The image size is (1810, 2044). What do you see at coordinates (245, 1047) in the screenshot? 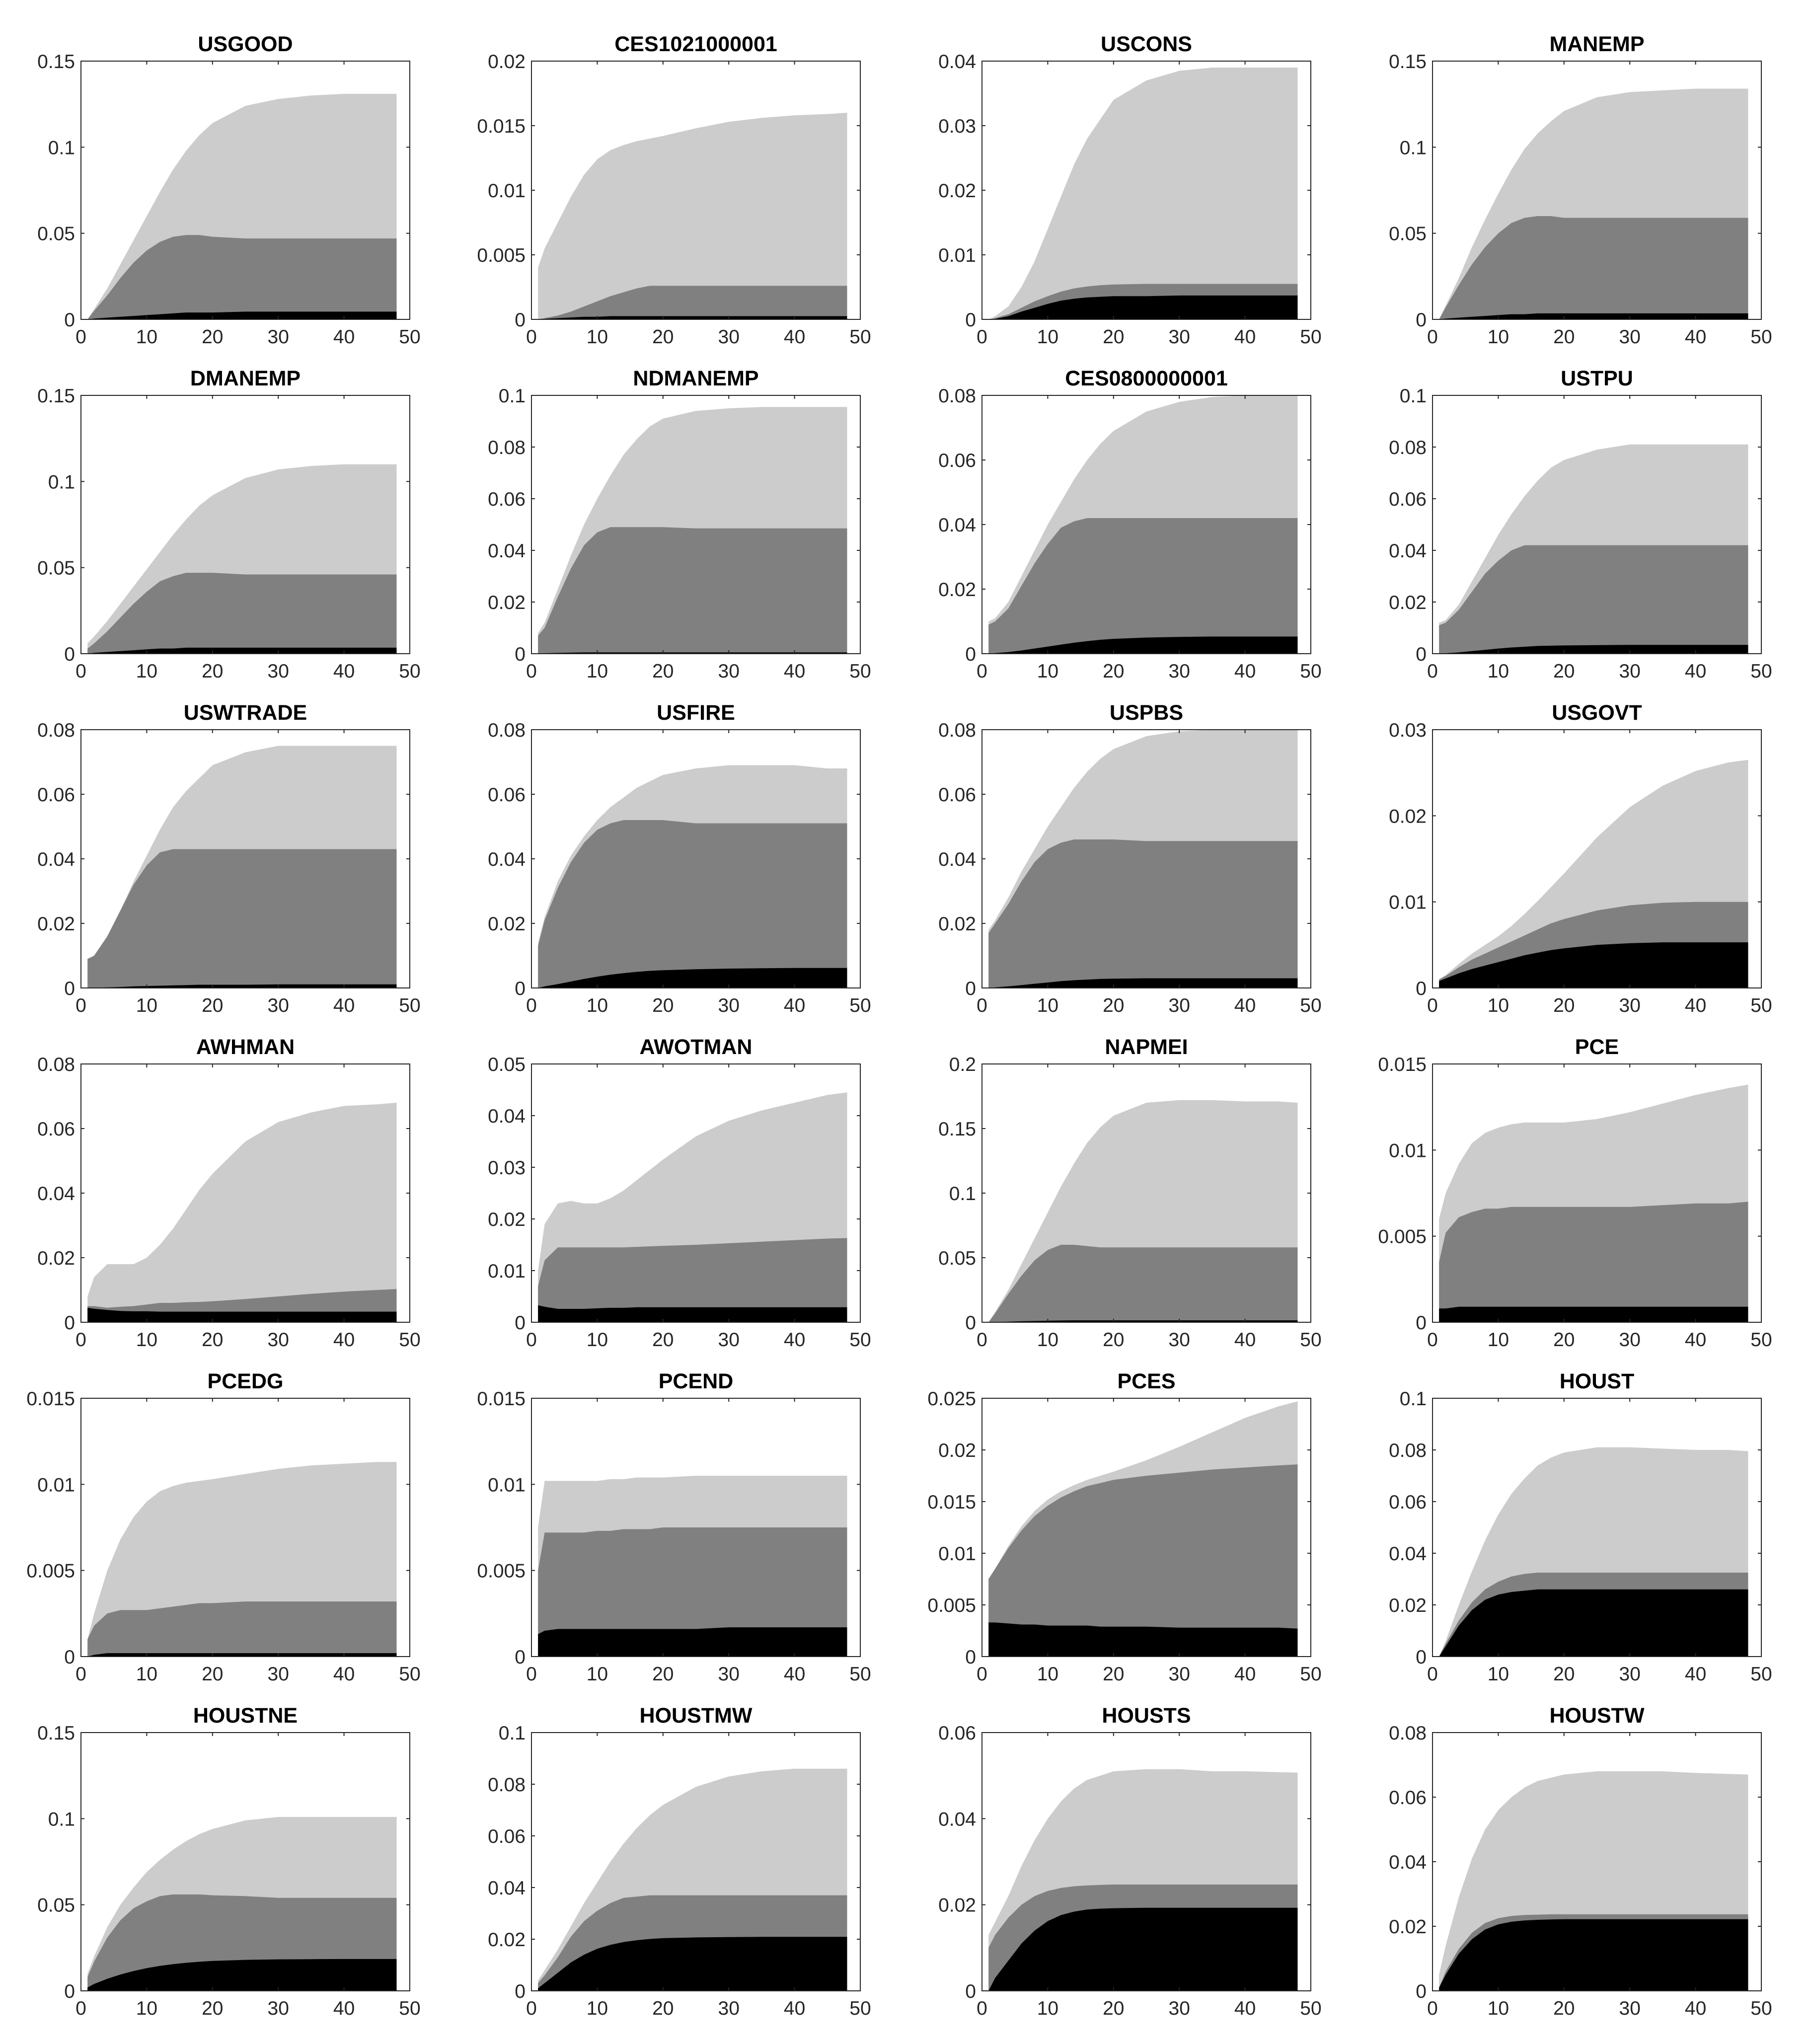
I see `panel-title: AWHMAN` at bounding box center [245, 1047].